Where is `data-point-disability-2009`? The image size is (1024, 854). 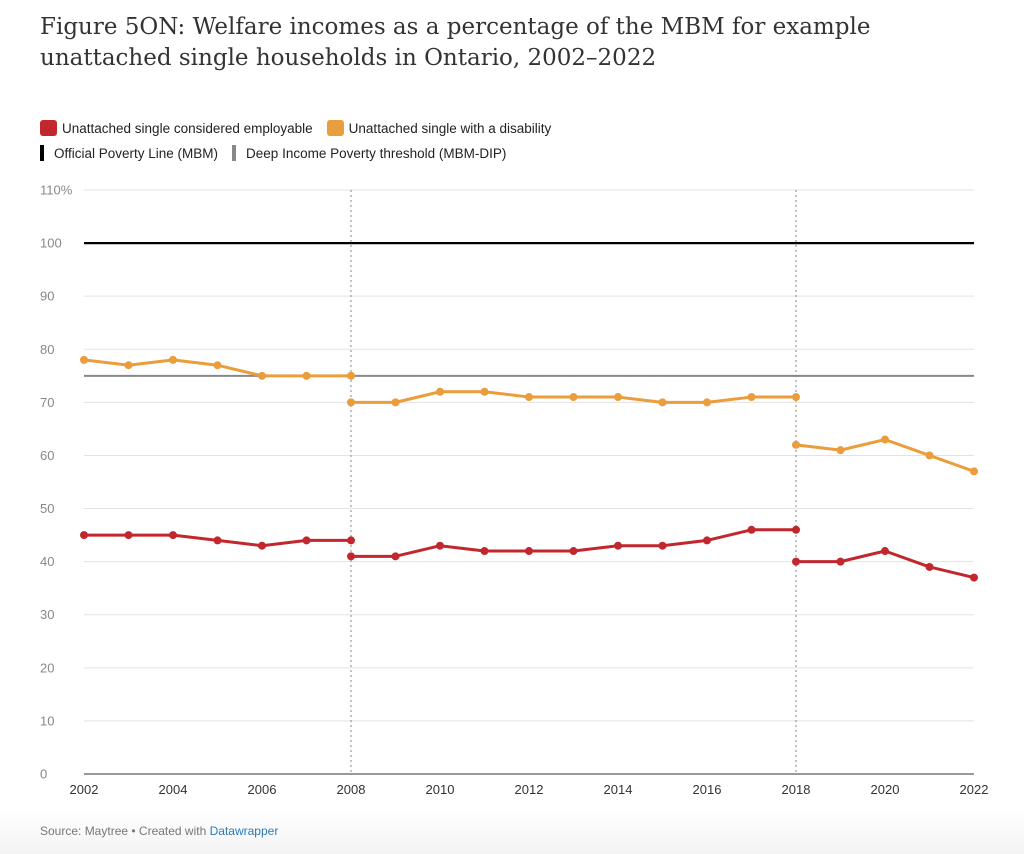 data-point-disability-2009 is located at coordinates (395, 402).